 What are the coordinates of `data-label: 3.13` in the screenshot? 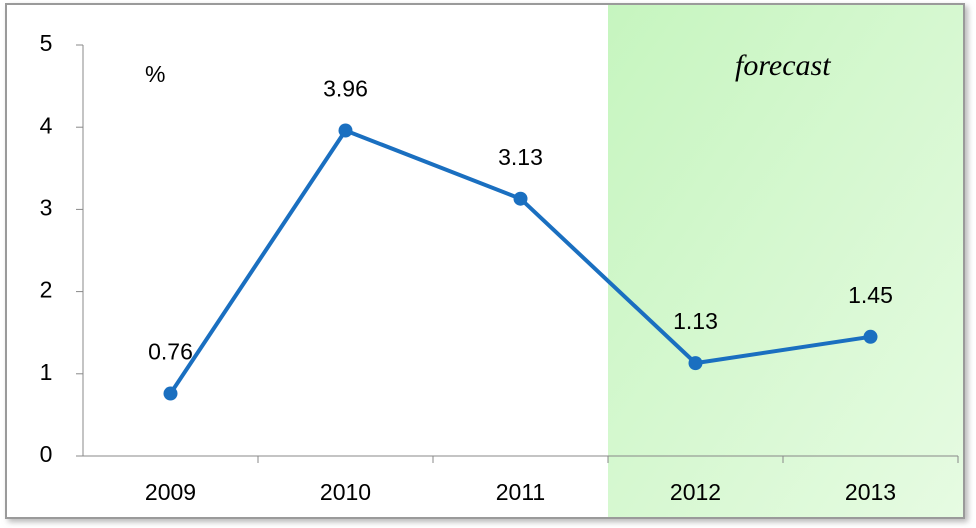 It's located at (520, 157).